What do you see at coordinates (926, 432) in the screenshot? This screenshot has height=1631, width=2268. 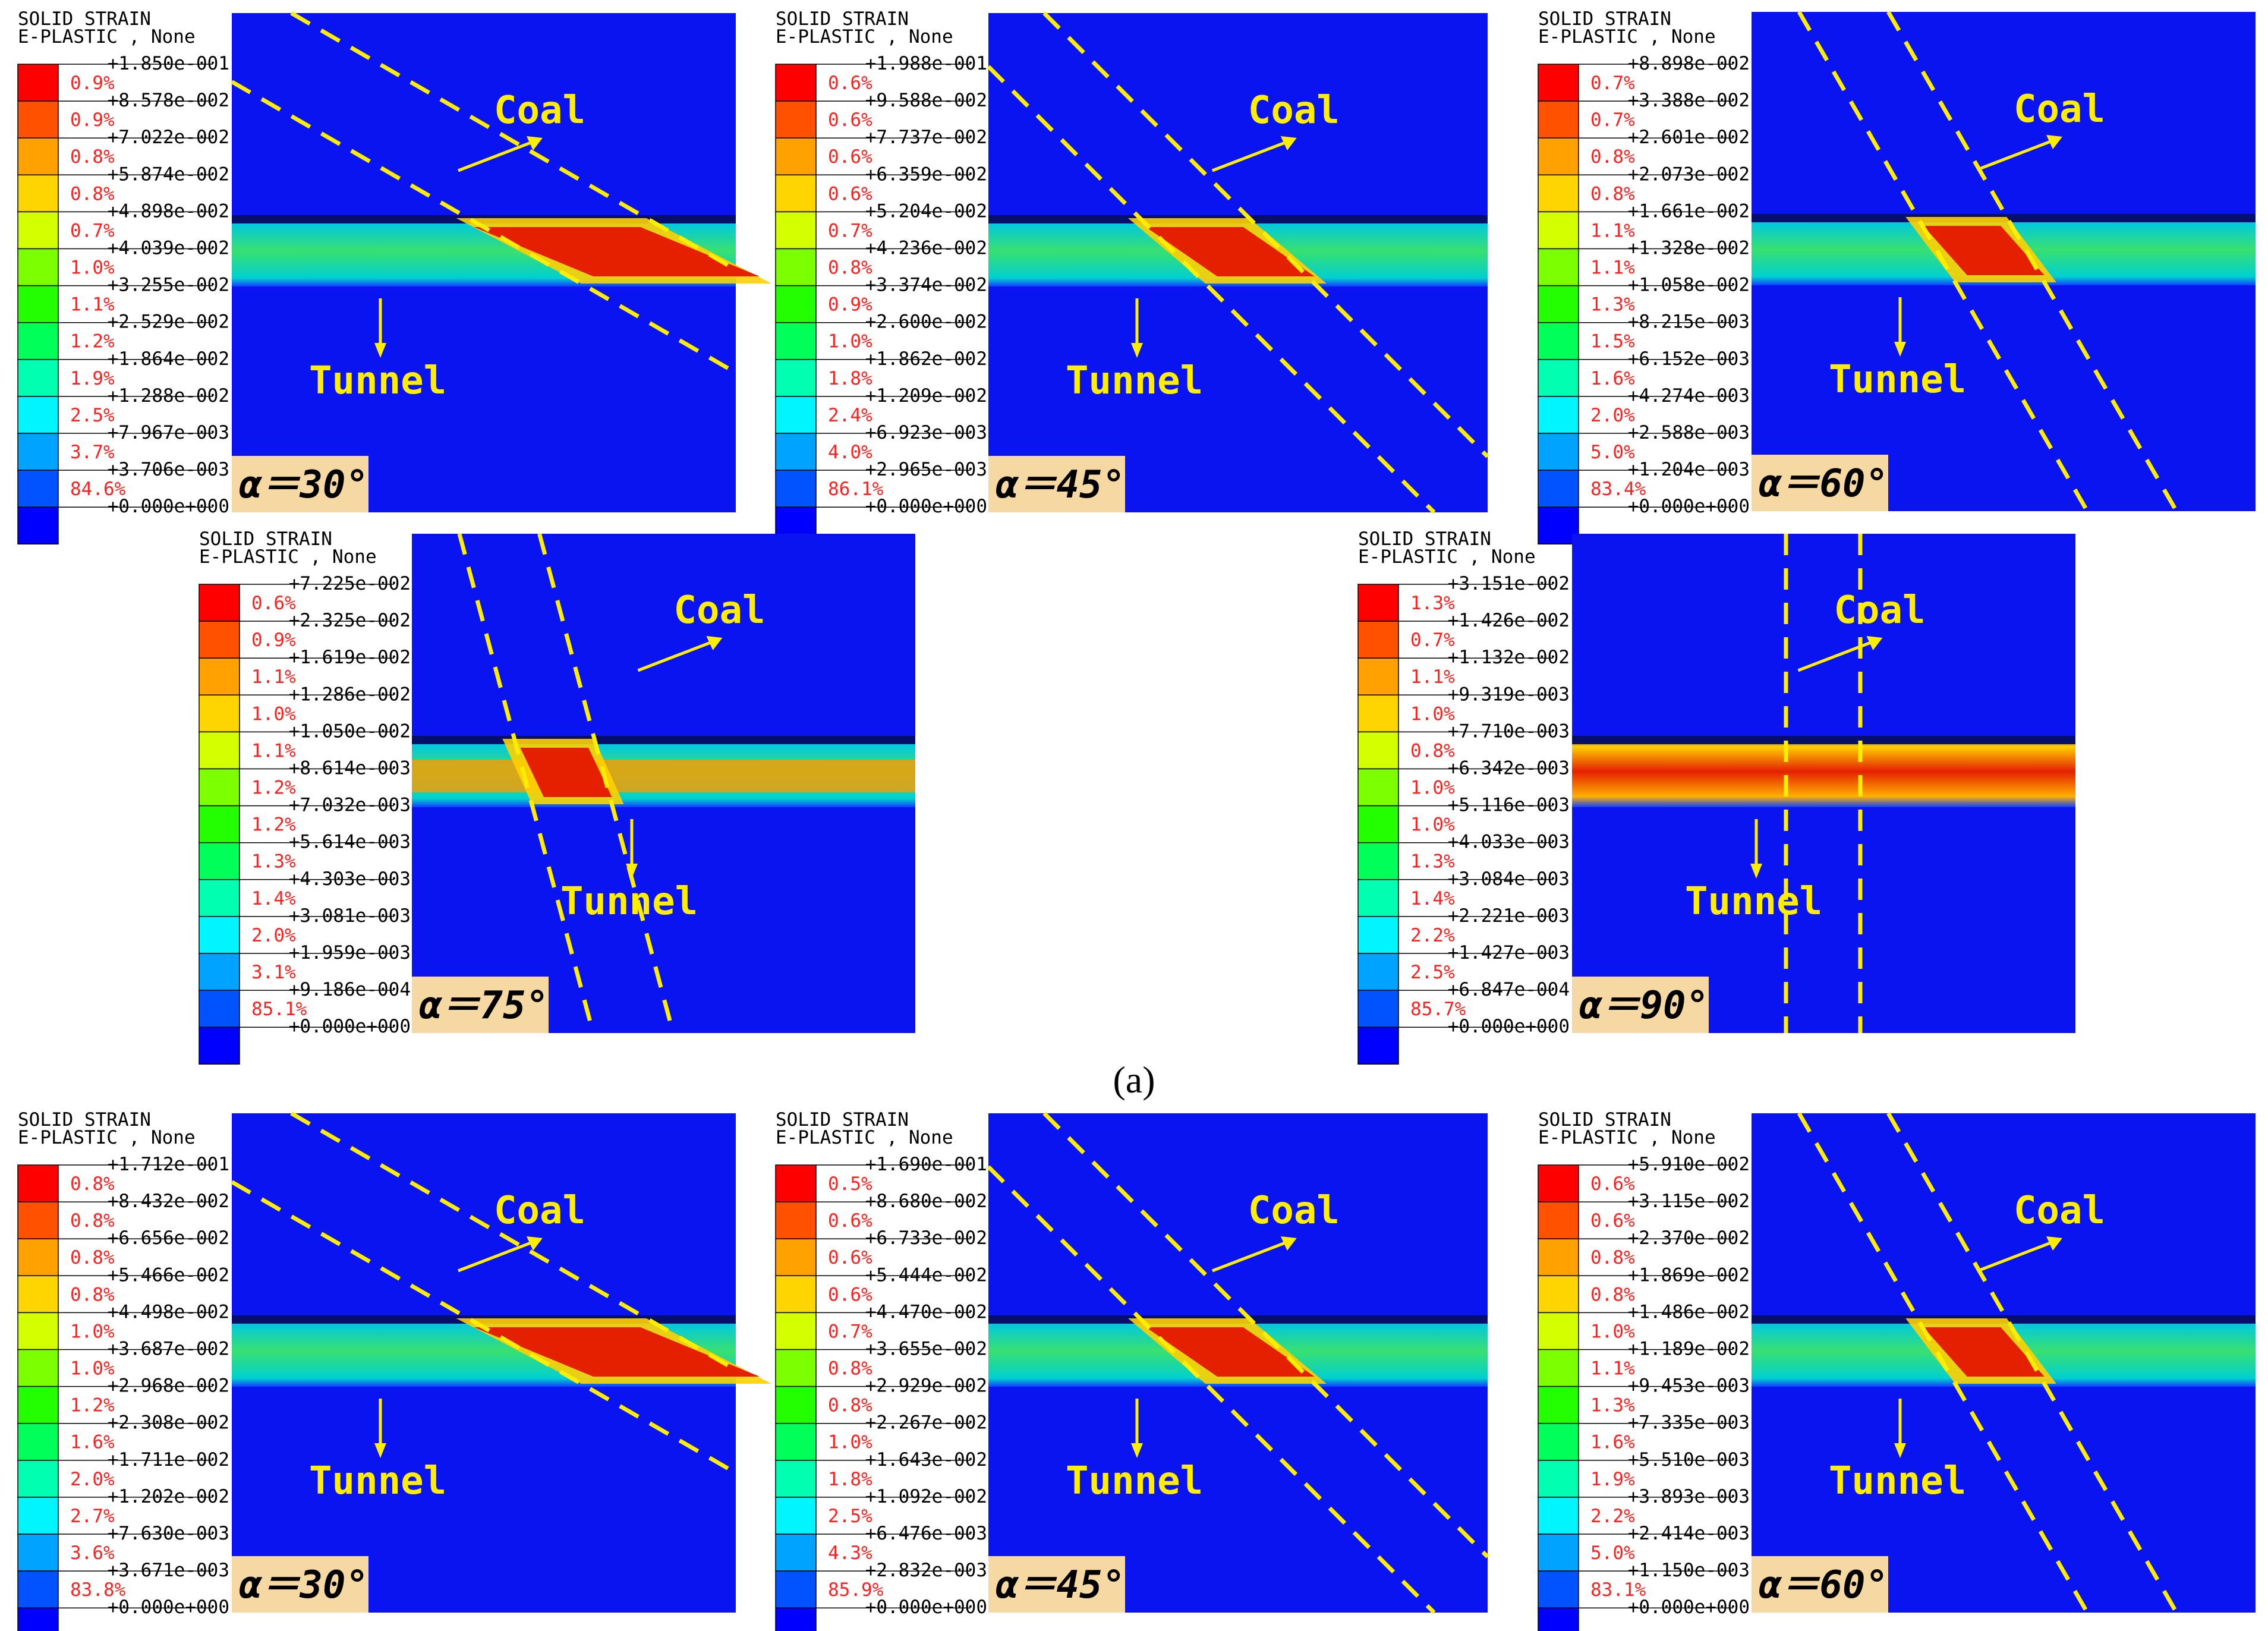 I see `legend-value: +6.923e-003` at bounding box center [926, 432].